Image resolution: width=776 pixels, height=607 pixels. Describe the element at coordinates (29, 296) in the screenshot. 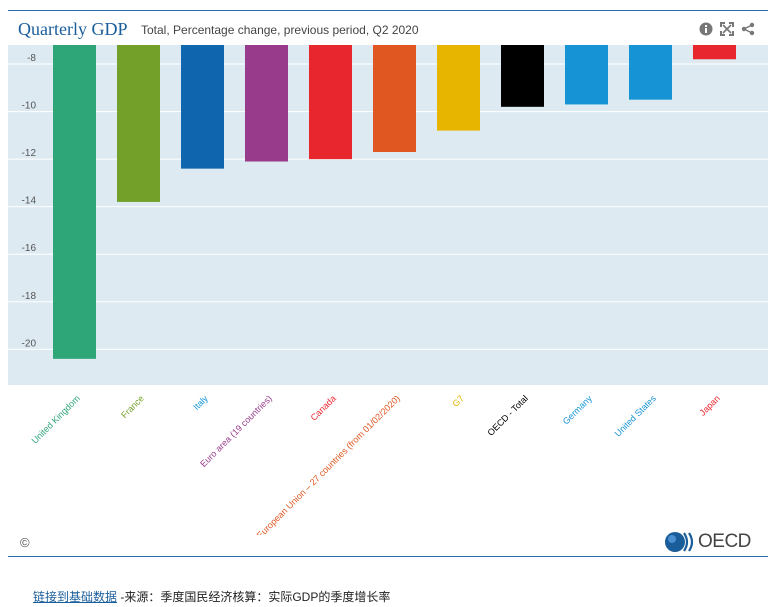

I see `y-tick-label: -18` at that location.